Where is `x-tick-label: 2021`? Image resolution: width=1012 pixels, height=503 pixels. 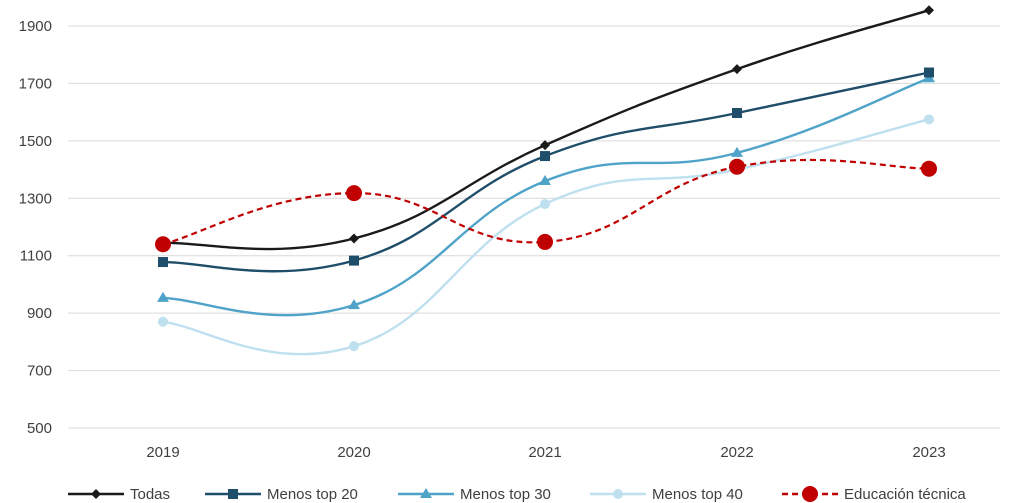
x-tick-label: 2021 is located at coordinates (544, 452).